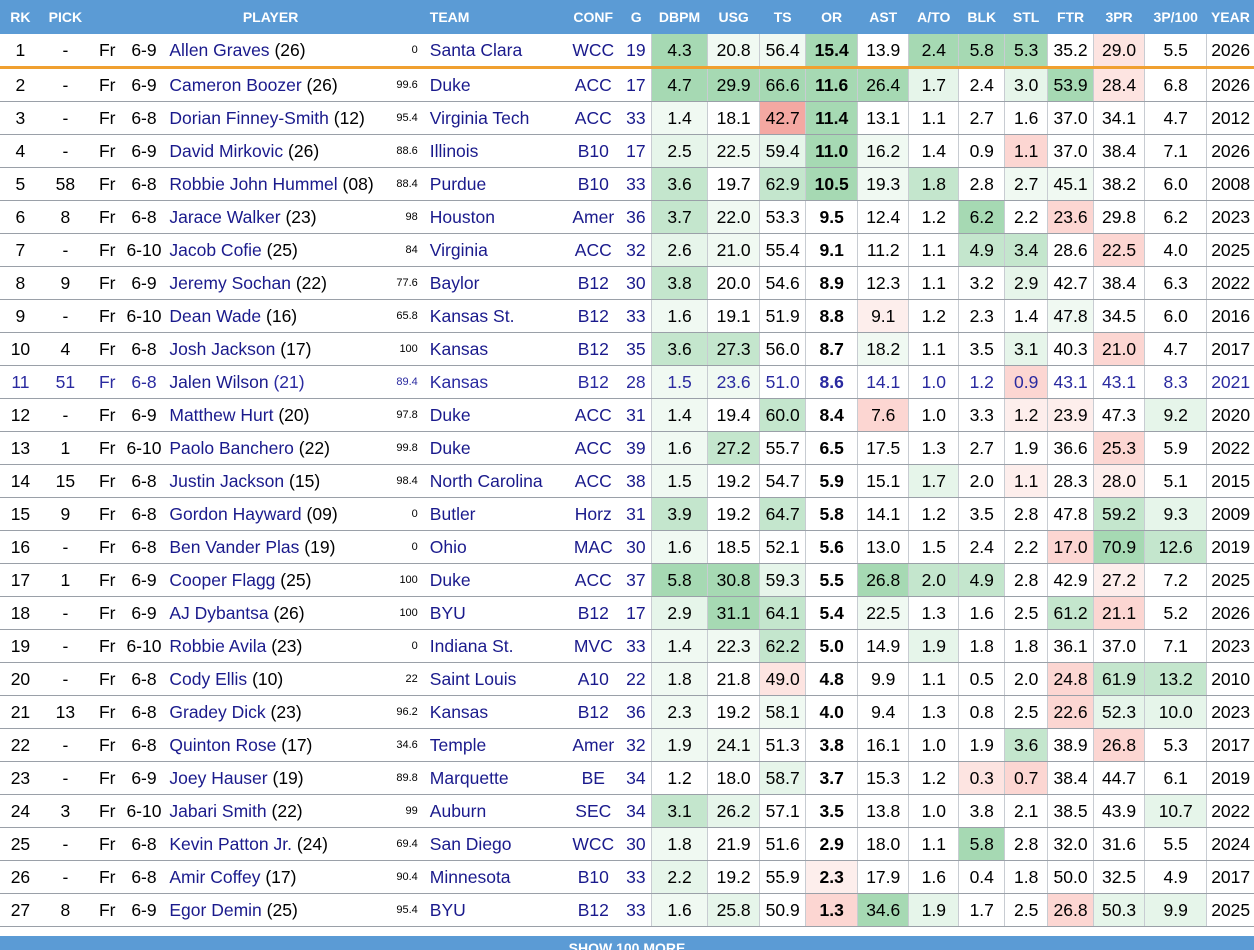  Describe the element at coordinates (883, 17) in the screenshot. I see `col-header-ast: AST` at that location.